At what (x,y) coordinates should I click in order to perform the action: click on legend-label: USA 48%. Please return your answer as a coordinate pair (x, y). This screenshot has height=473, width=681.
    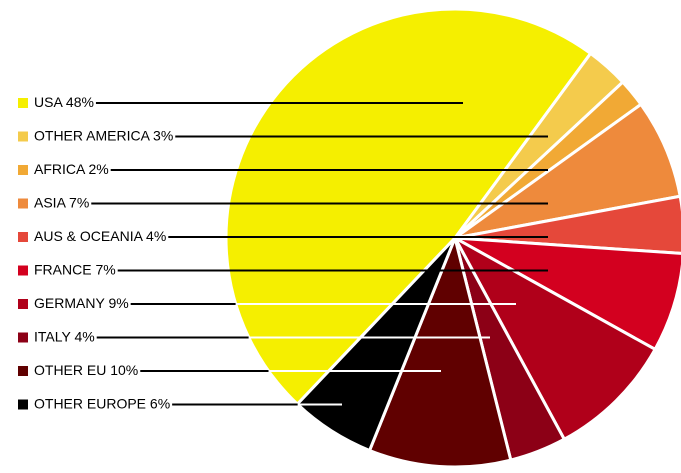
    Looking at the image, I should click on (64, 102).